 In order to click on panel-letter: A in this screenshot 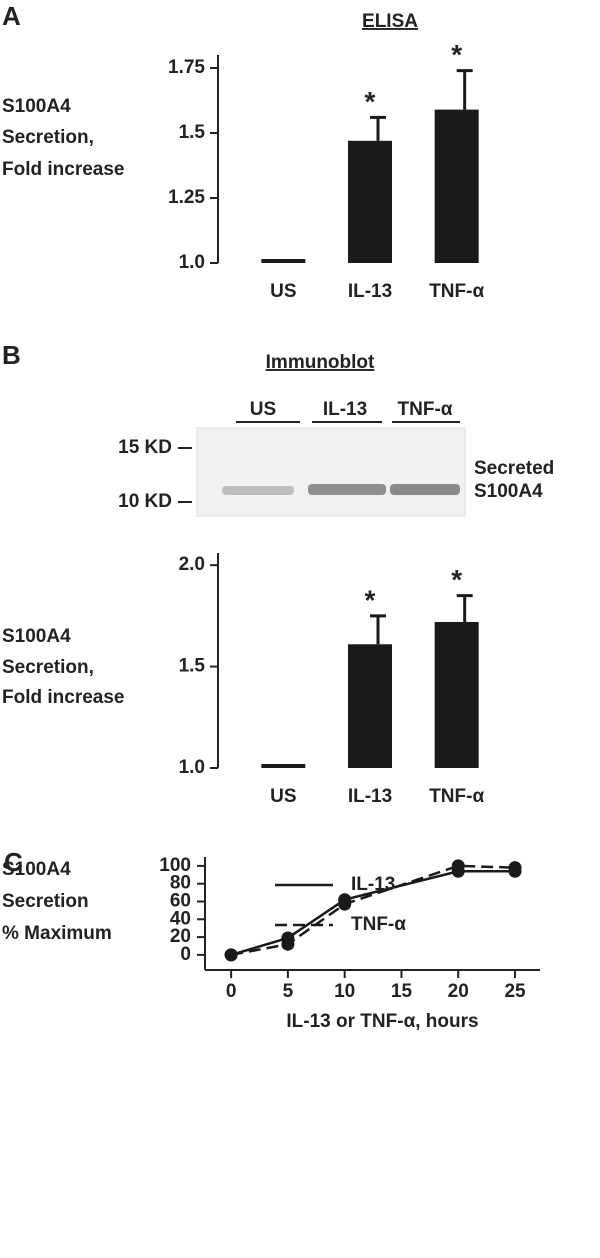, I will do `click(11, 16)`.